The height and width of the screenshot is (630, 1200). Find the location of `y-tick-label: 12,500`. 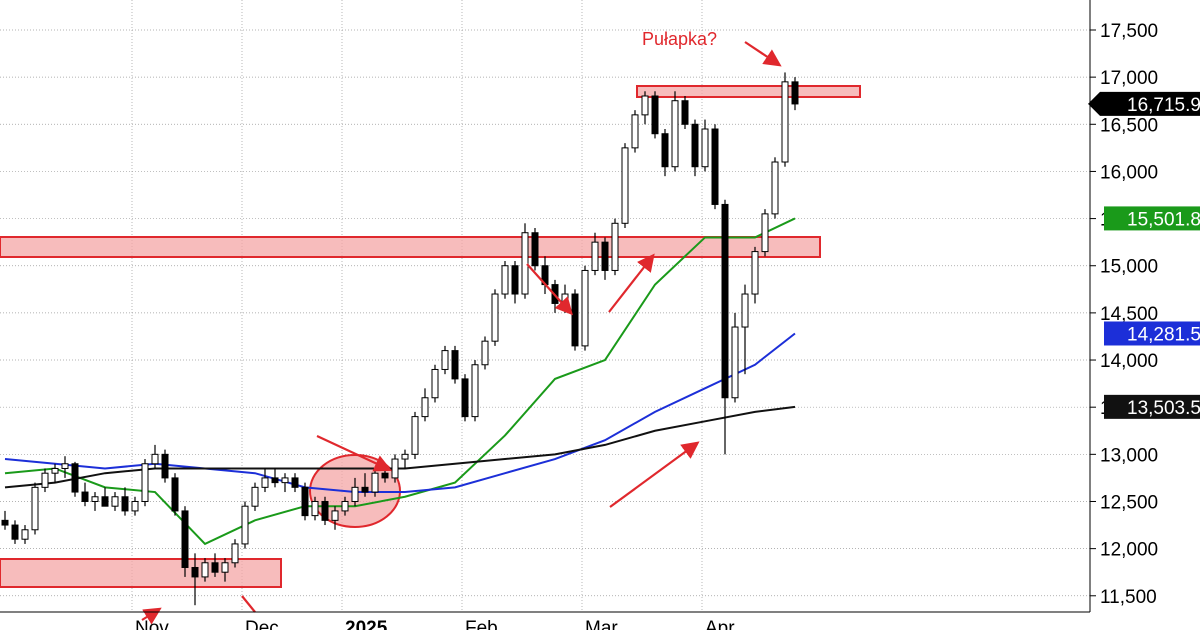

y-tick-label: 12,500 is located at coordinates (1129, 502).